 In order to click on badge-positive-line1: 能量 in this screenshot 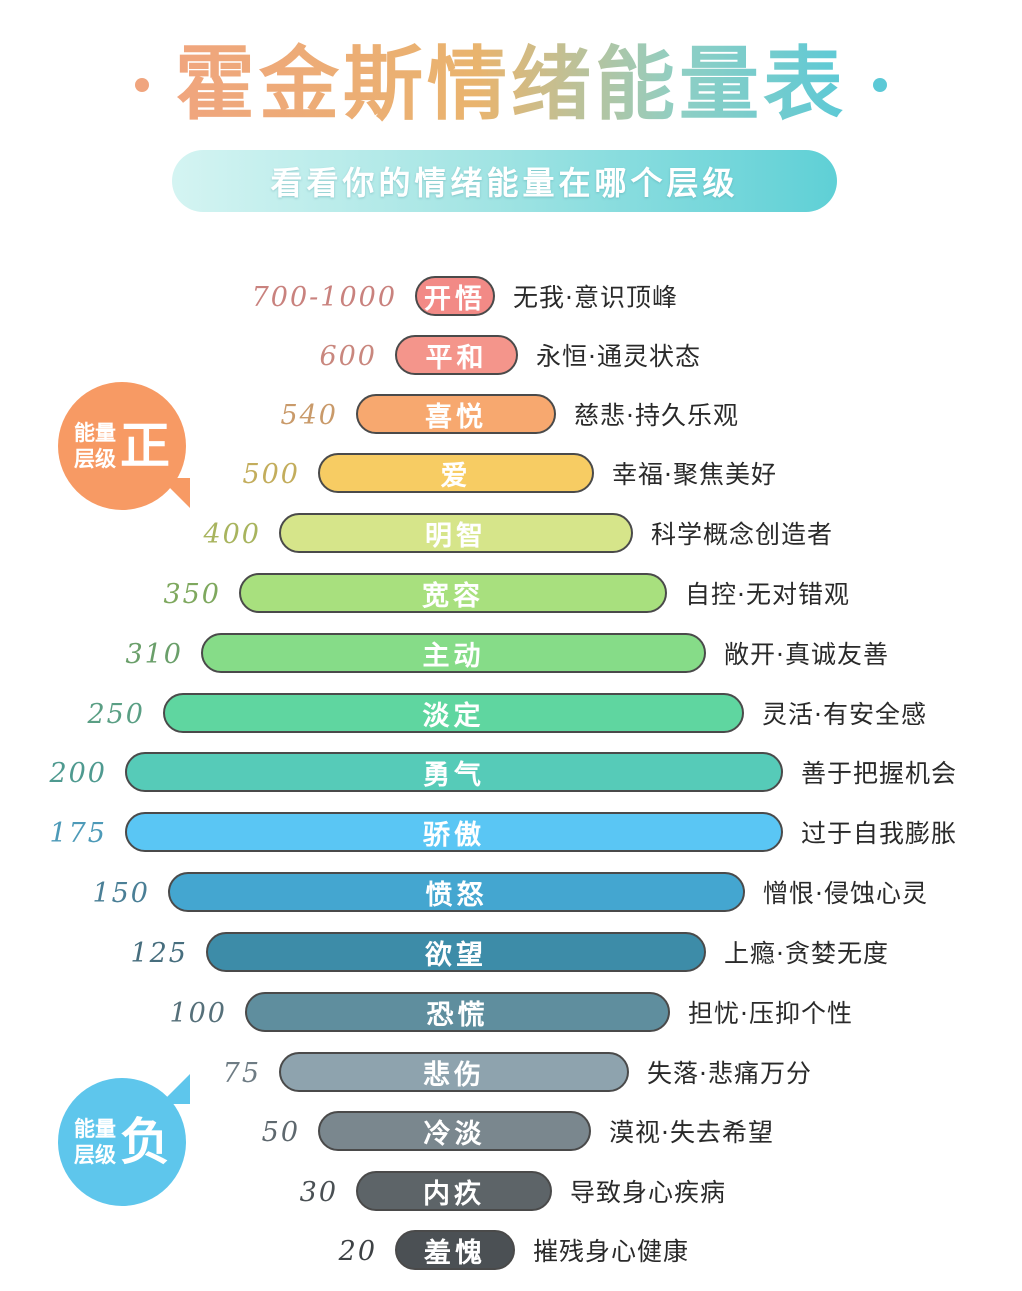, I will do `click(95, 433)`.